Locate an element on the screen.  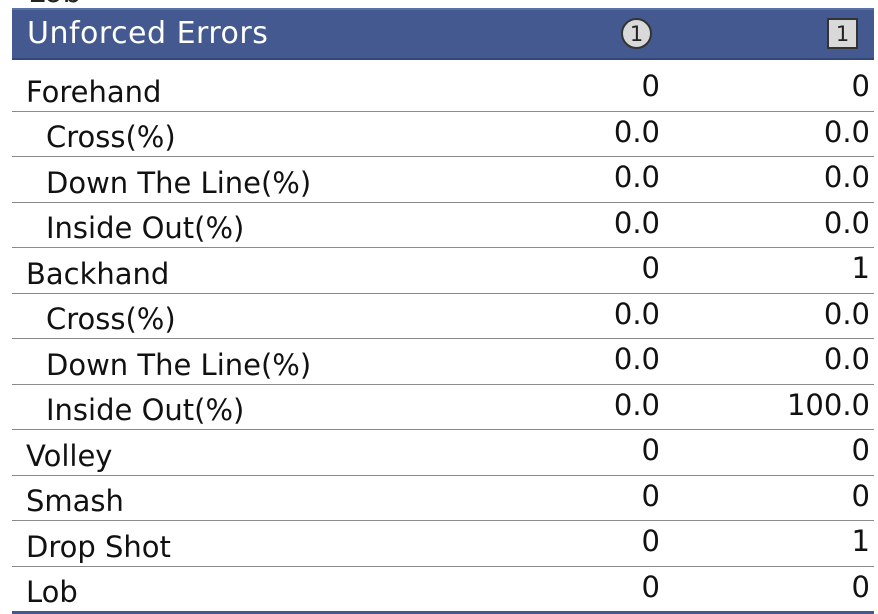
stat-row-forehand-cross: Cross(%) 0.0 0.0 is located at coordinates (443, 135).